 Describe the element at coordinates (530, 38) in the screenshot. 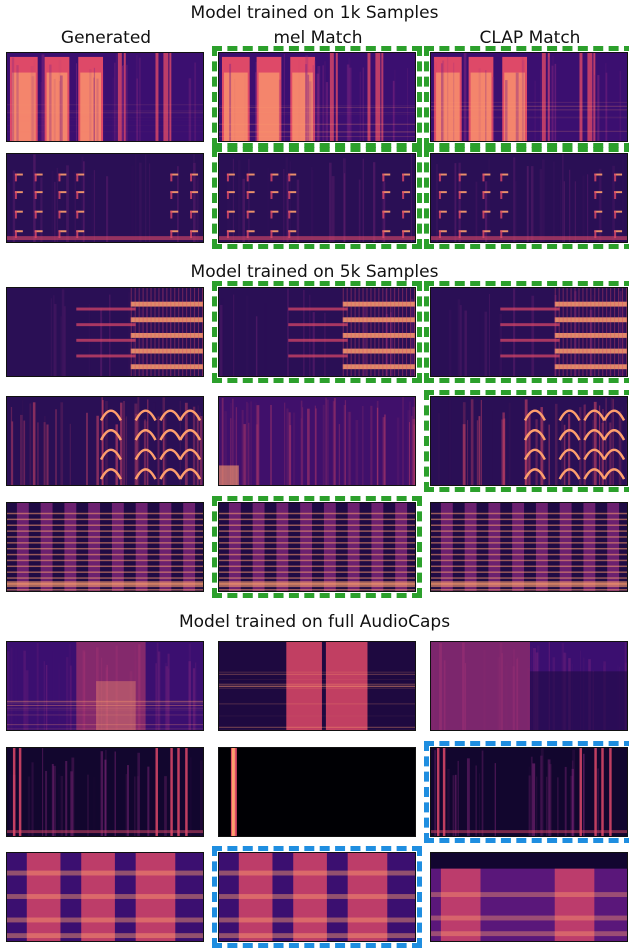

I see `column-header-clap-match: CLAP Match` at that location.